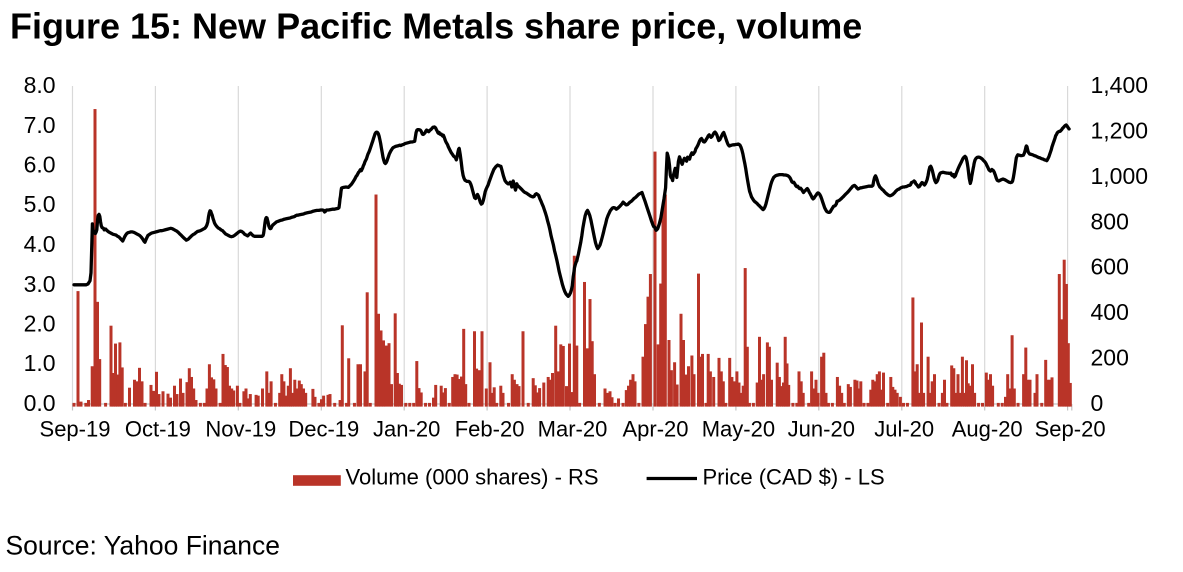  Describe the element at coordinates (40, 204) in the screenshot. I see `svg-text: 5.0` at that location.